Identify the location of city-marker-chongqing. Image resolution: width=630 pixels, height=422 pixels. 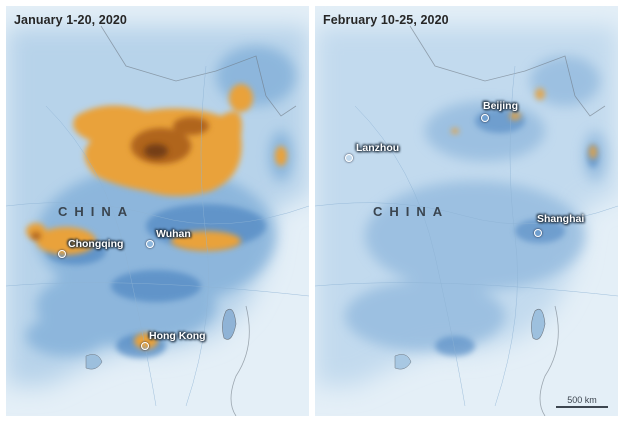
(62, 254).